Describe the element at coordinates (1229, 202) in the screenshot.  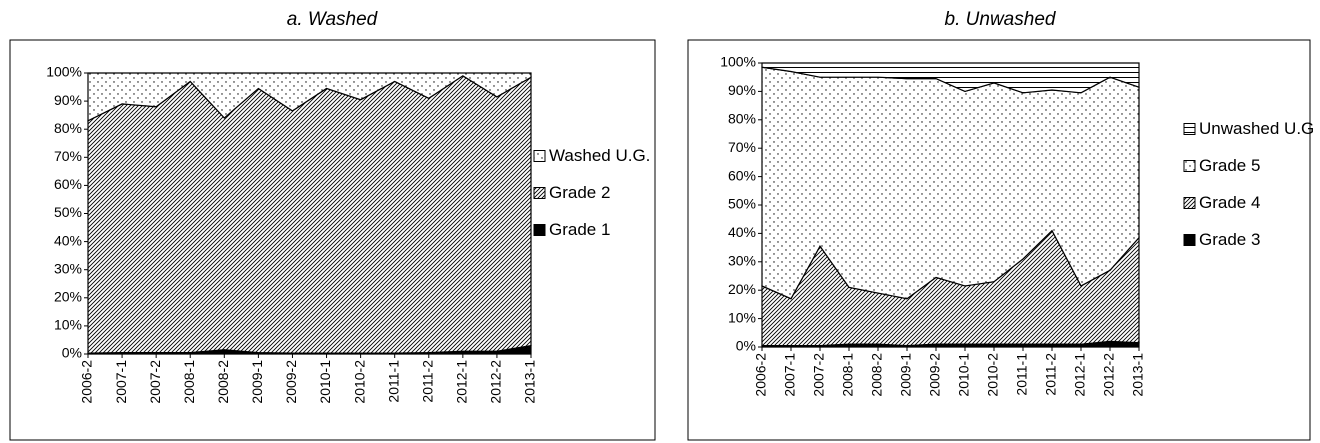
I see `legend-label: Grade 4` at that location.